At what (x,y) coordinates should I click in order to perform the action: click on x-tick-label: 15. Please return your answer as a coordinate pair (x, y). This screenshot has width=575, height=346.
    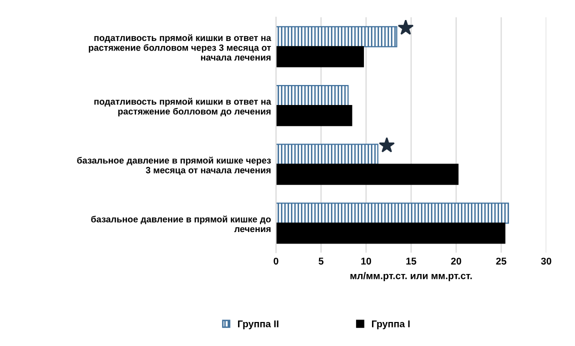
    Looking at the image, I should click on (411, 261).